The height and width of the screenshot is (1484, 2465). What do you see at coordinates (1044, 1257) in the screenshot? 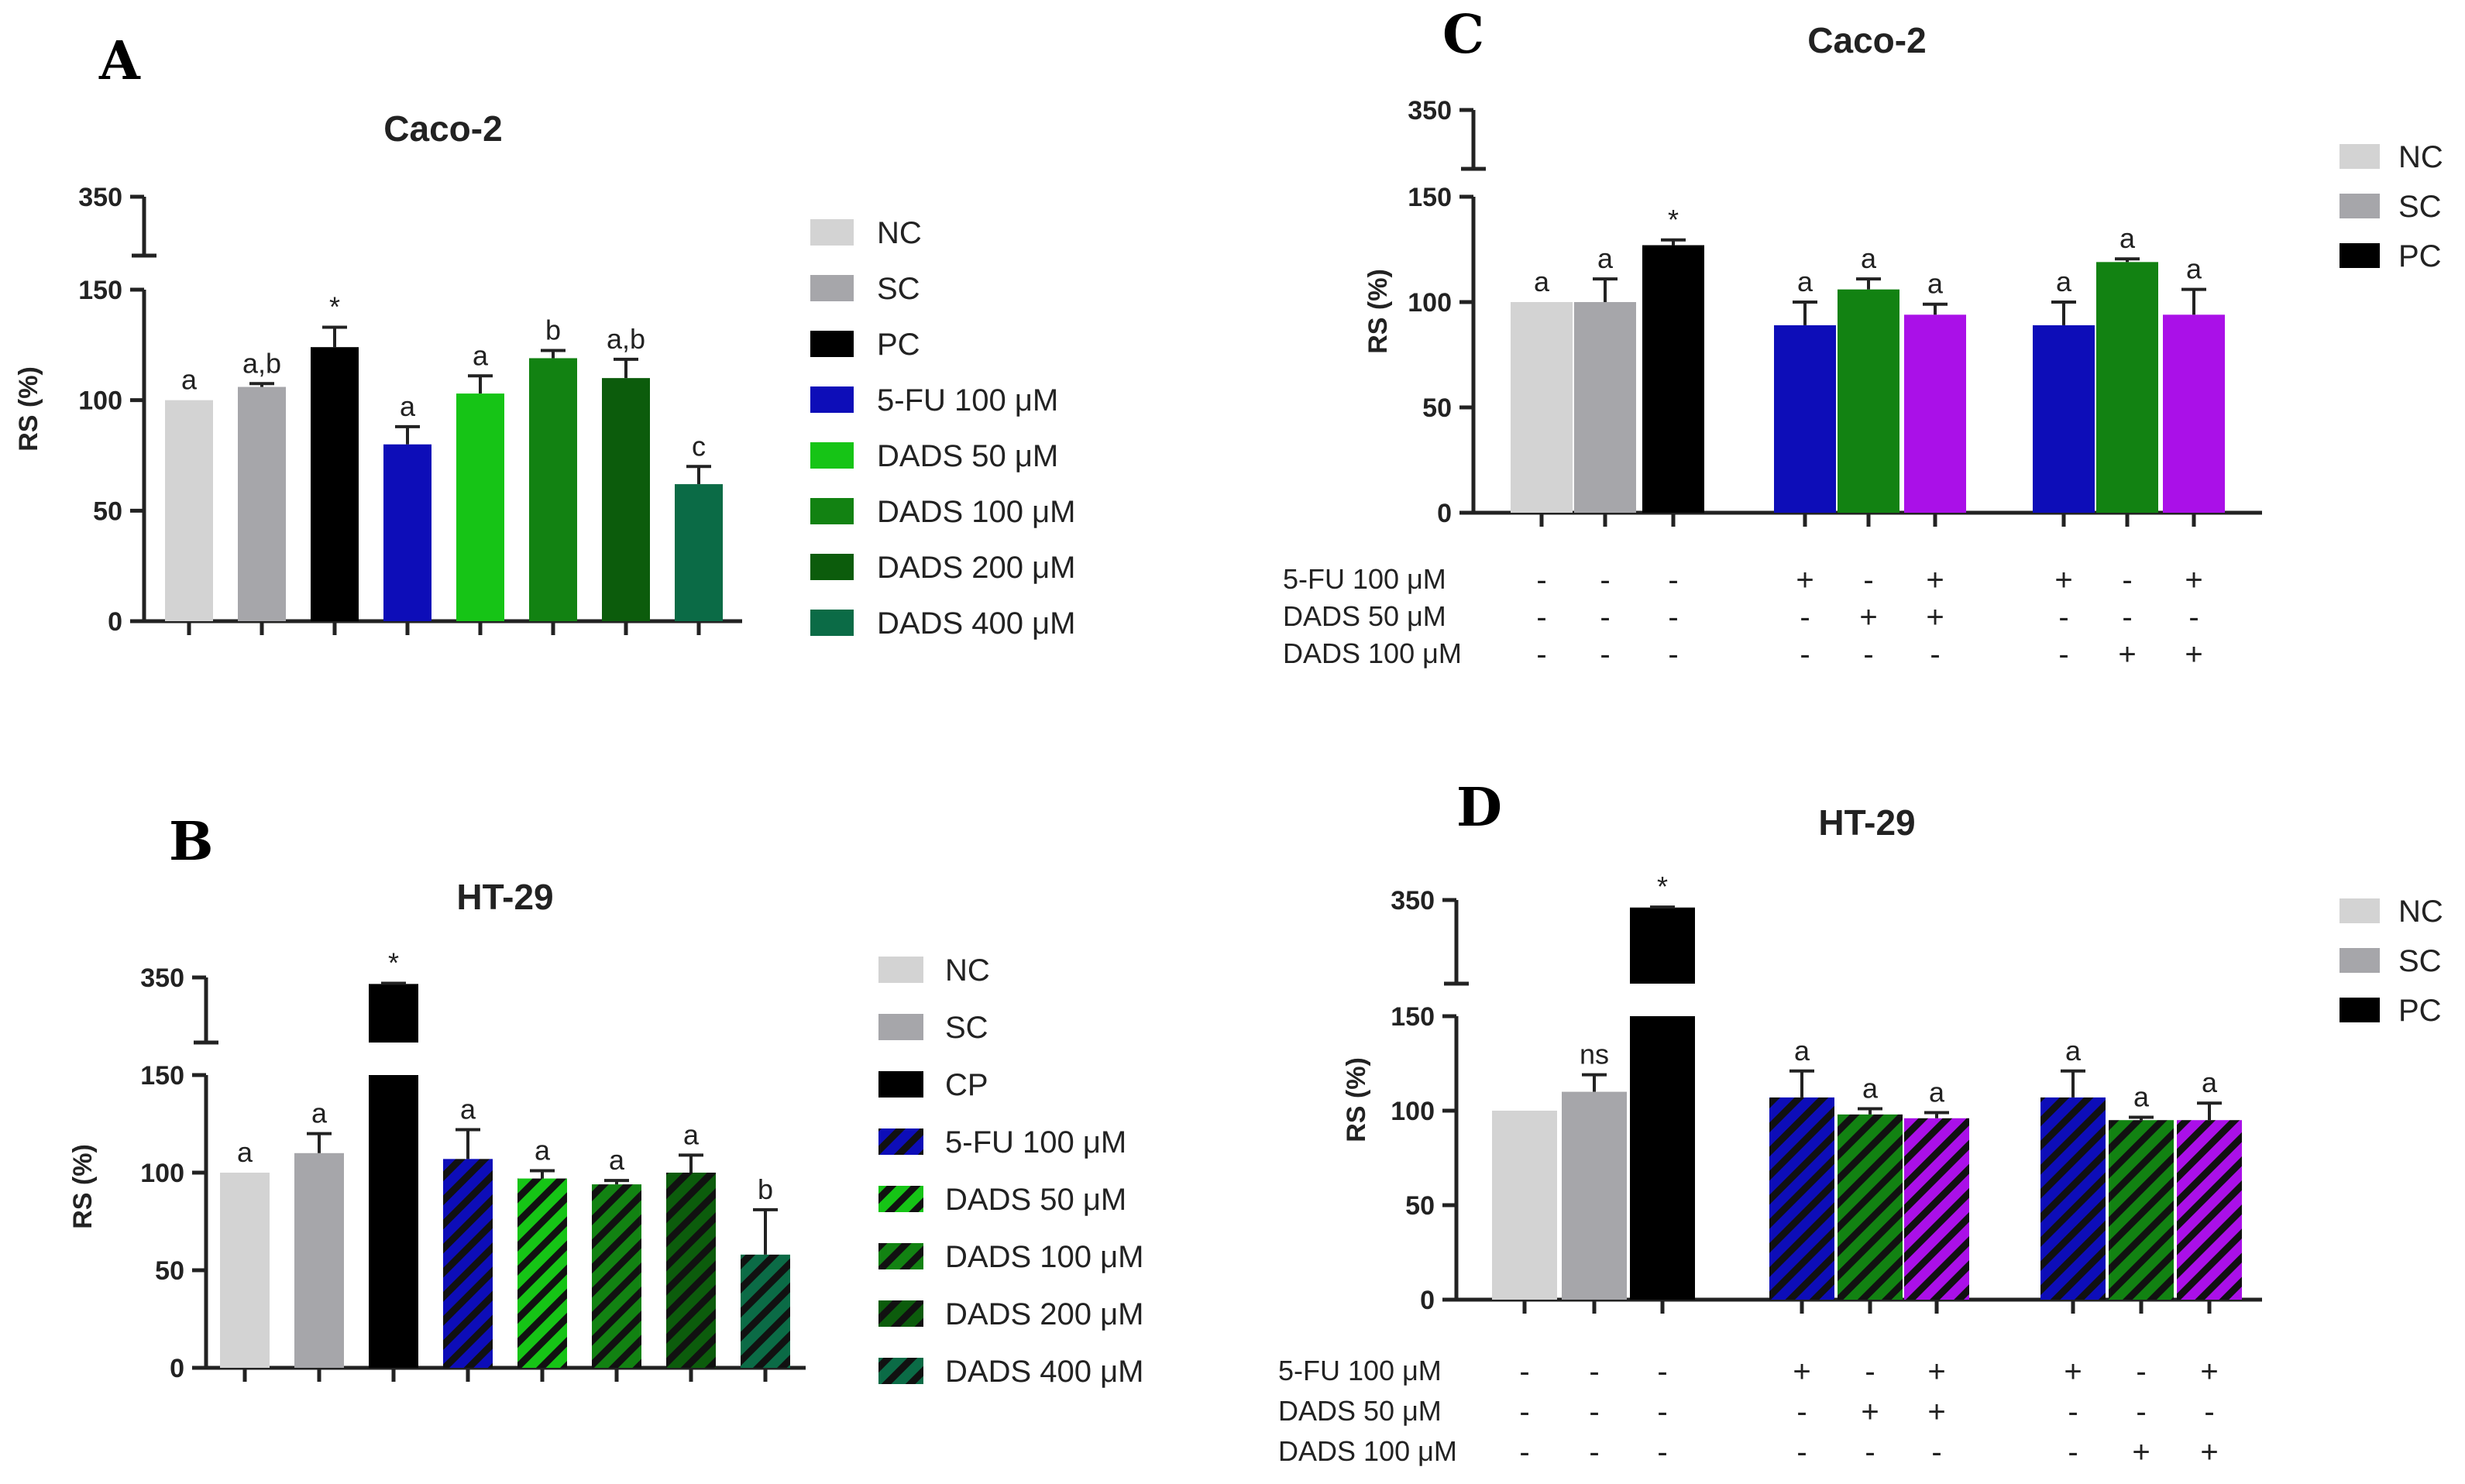
I see `legend-label: DADS 100 μM` at bounding box center [1044, 1257].